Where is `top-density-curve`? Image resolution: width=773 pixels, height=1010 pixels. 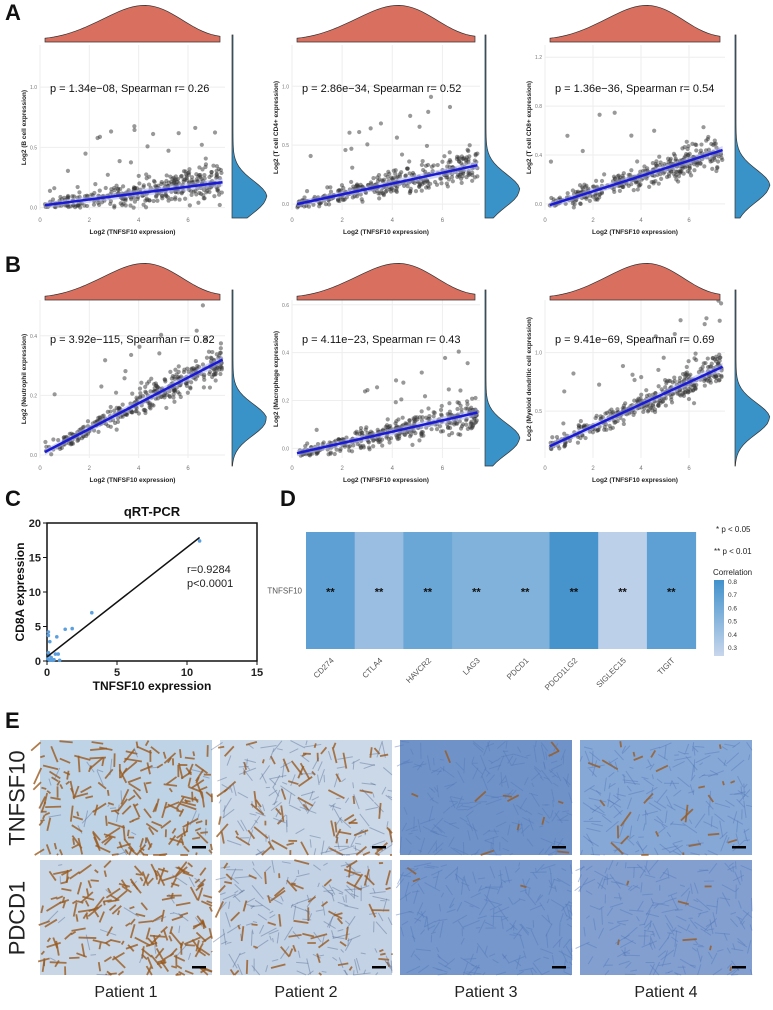
top-density-curve is located at coordinates (635, 282).